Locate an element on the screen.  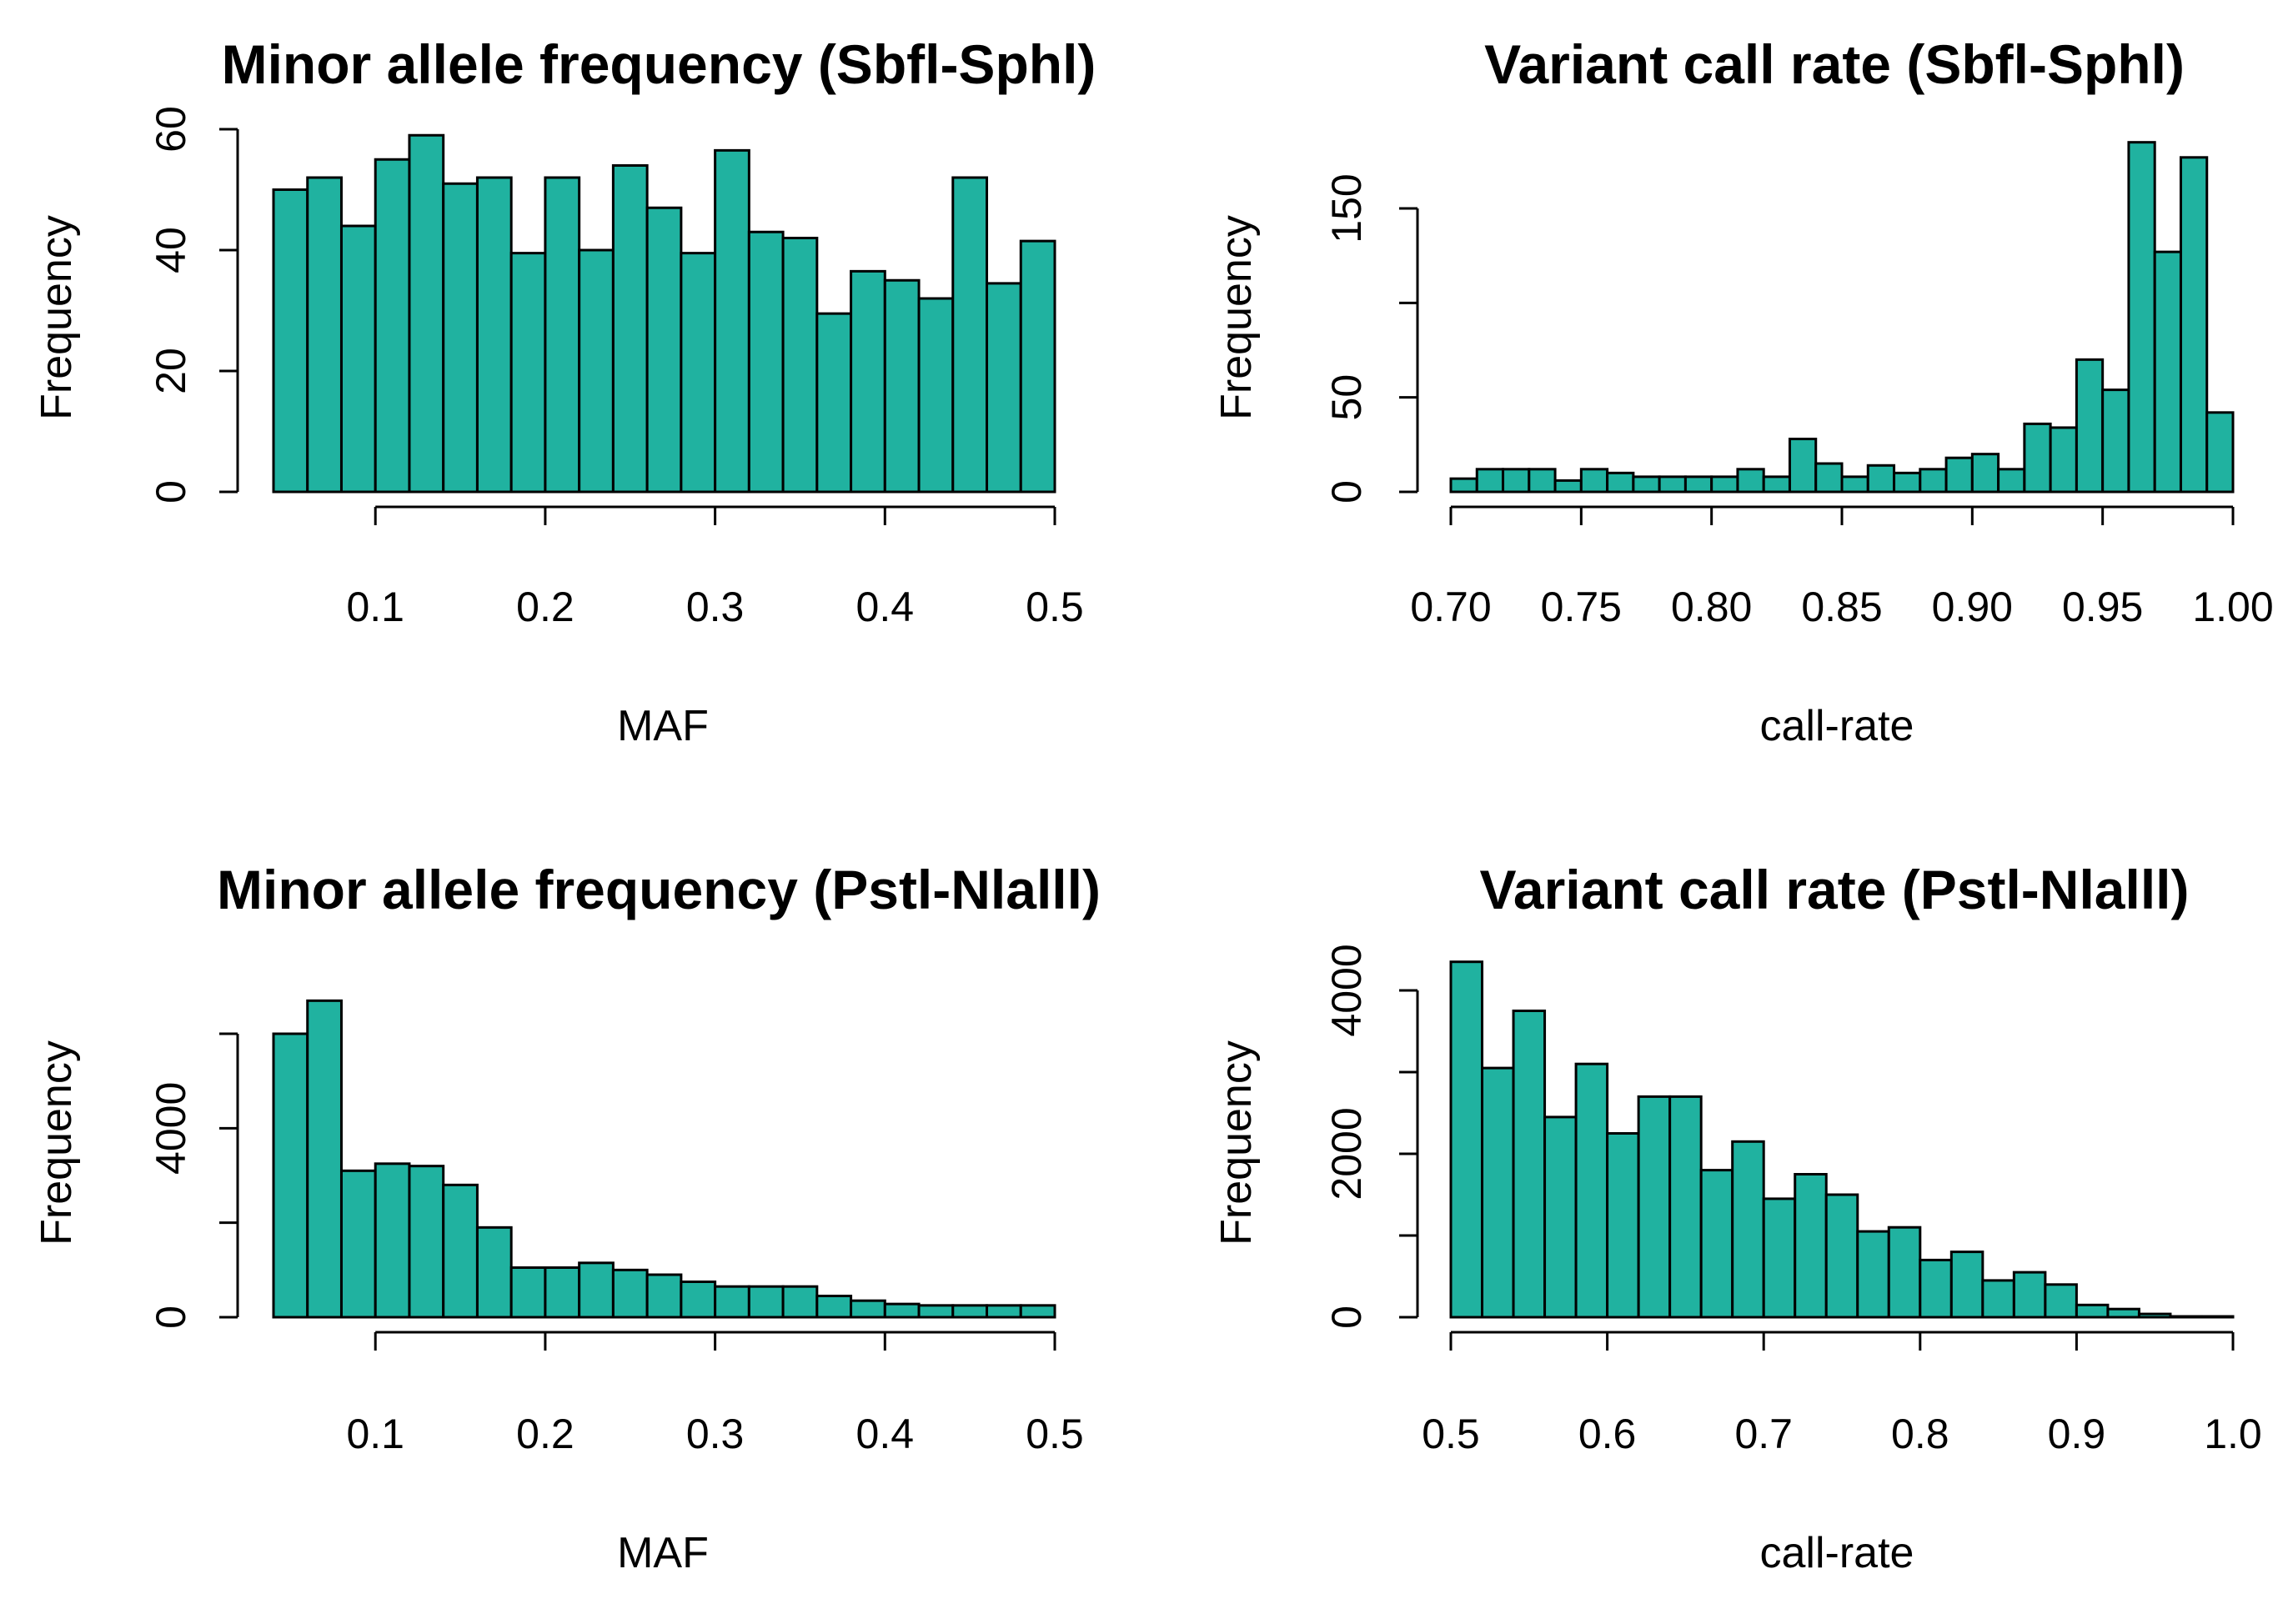
chart-title: Minor allele frequency (Sbfl-Sphl) is located at coordinates (659, 64).